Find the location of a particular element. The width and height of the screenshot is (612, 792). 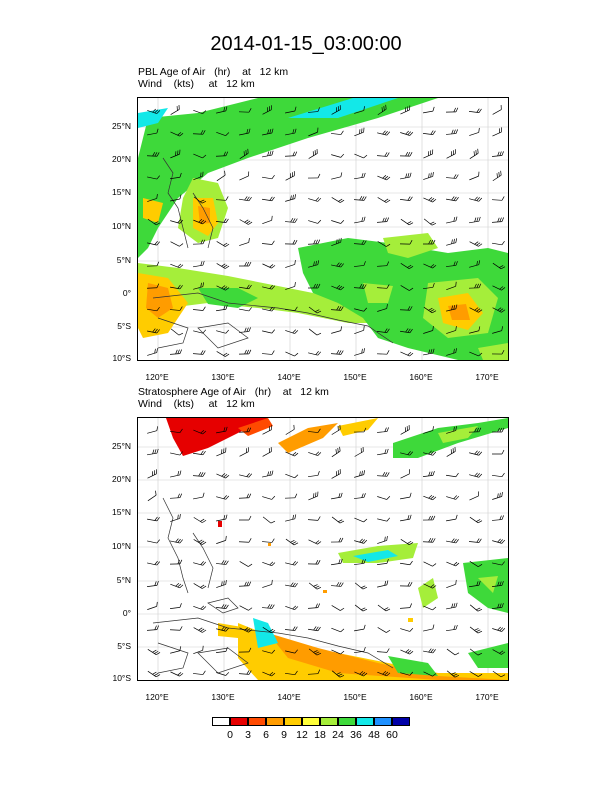

lon-label: 120°E is located at coordinates (157, 377).